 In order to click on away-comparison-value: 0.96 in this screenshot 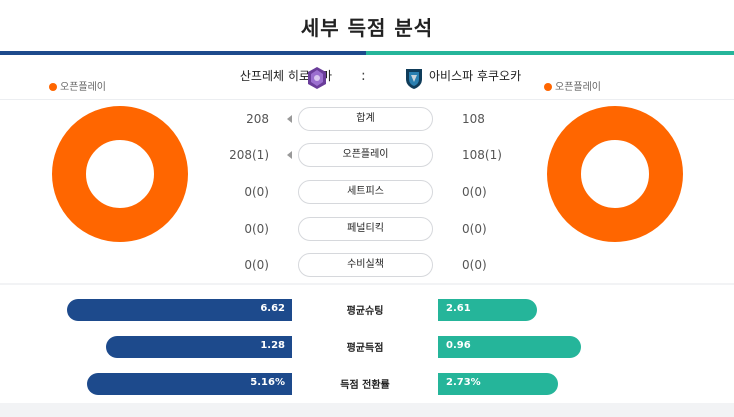, I will do `click(458, 345)`.